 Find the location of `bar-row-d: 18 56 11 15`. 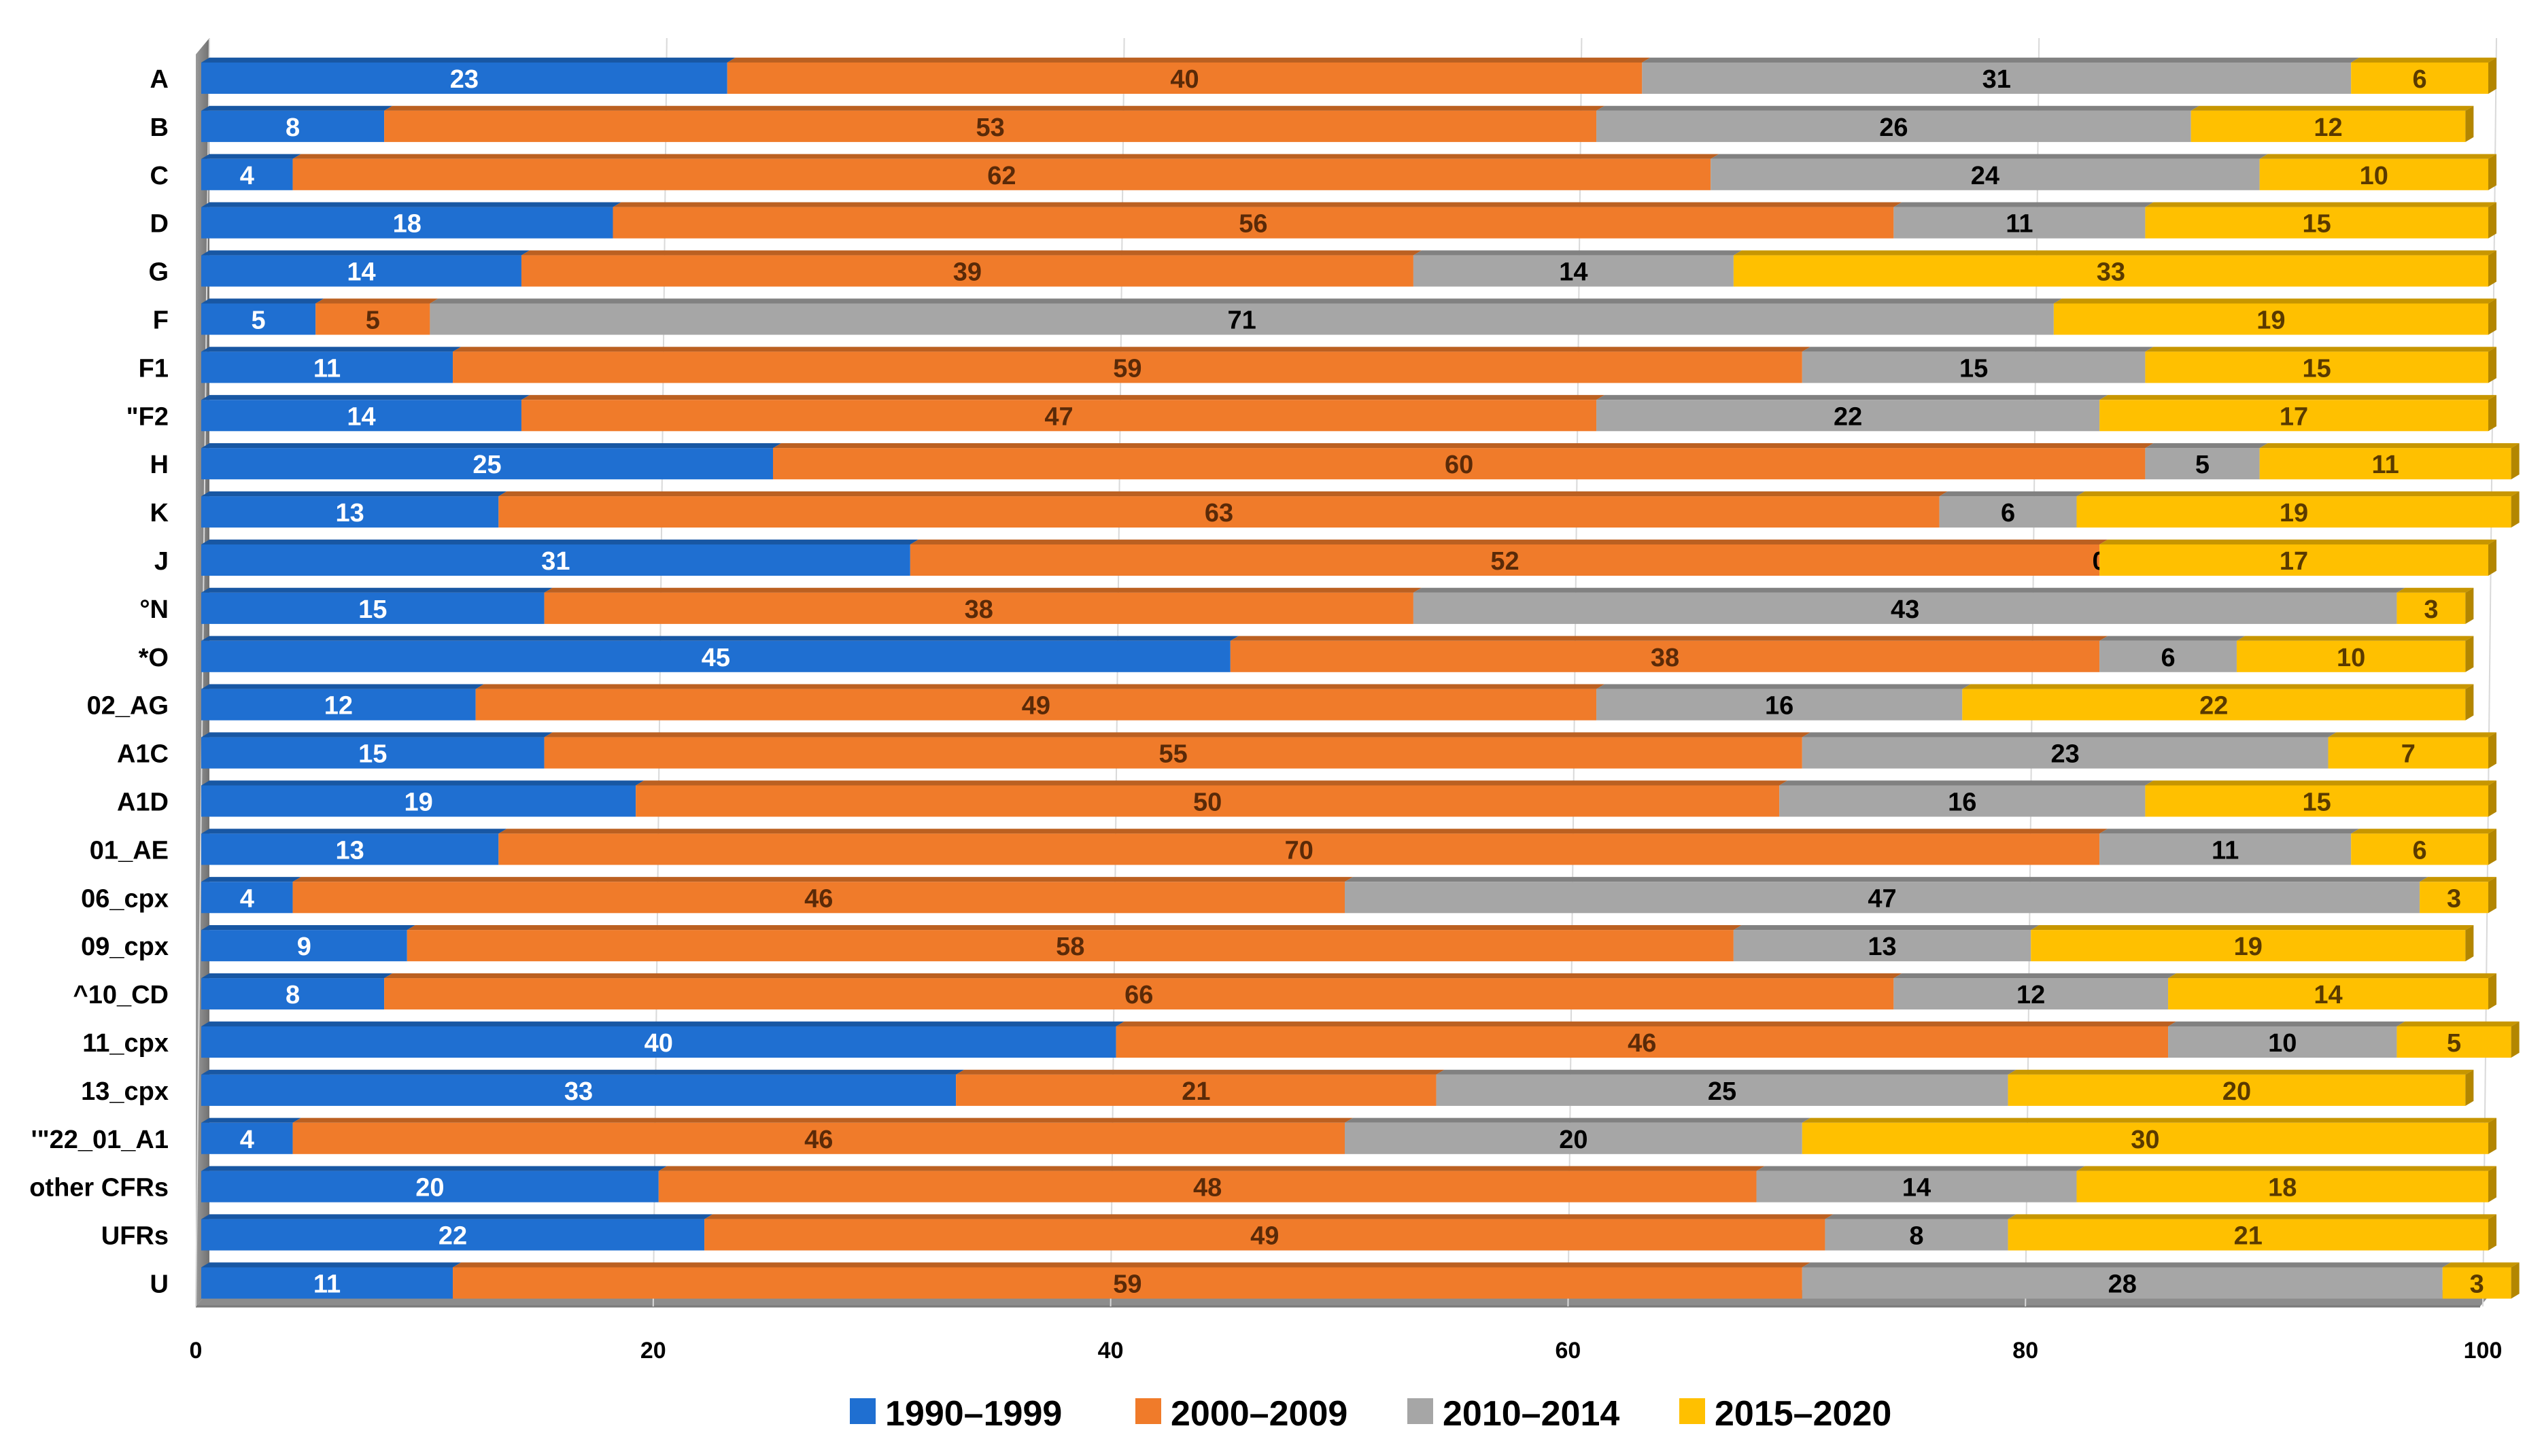

bar-row-d: 18 56 11 15 is located at coordinates (1348, 221).